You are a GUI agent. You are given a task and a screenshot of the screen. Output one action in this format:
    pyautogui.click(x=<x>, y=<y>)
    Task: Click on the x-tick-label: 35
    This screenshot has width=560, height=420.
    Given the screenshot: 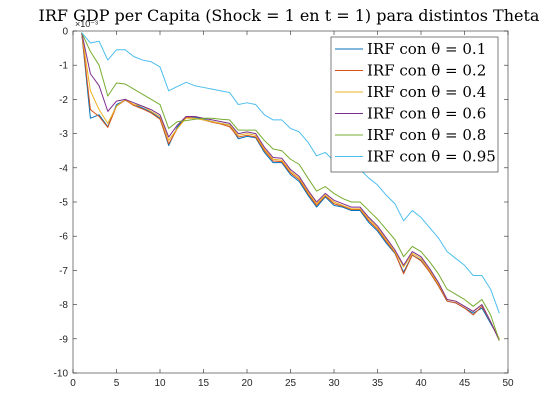 What is the action you would take?
    pyautogui.click(x=378, y=383)
    